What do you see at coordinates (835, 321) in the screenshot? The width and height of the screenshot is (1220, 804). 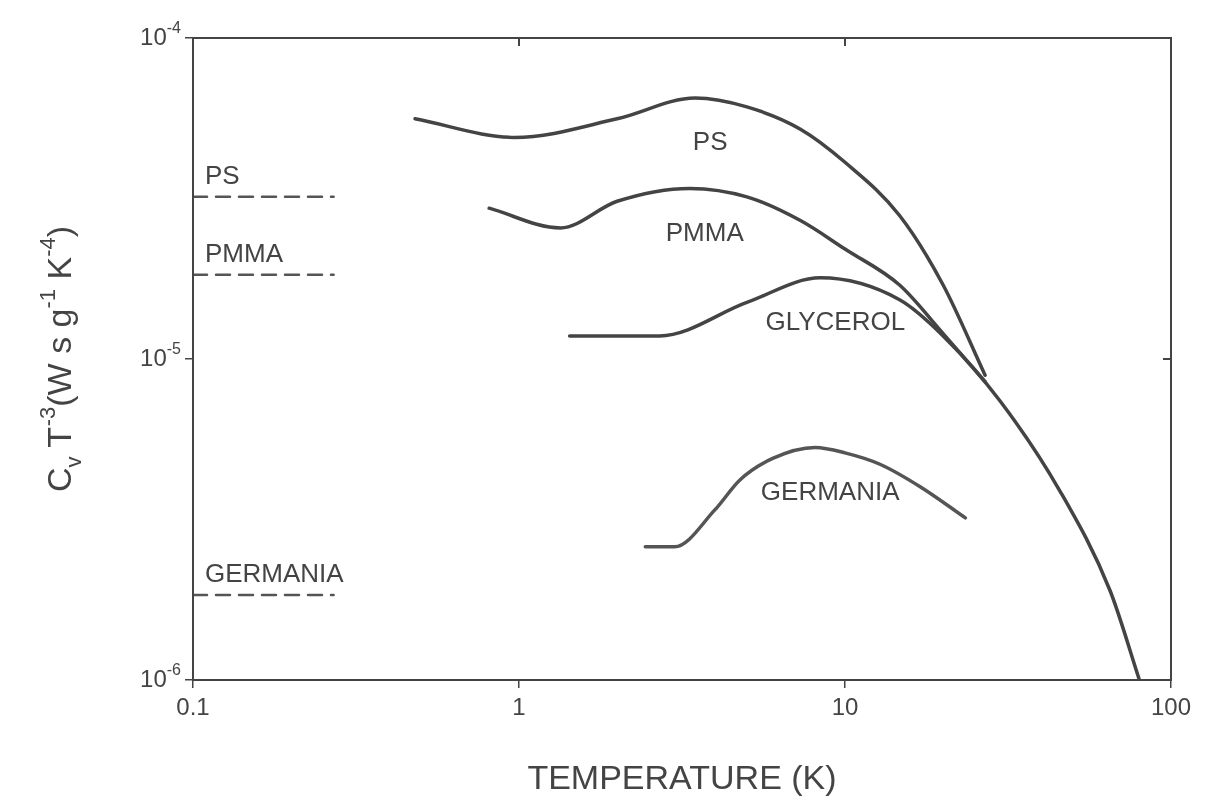 I see `series-label: GLYCEROL` at bounding box center [835, 321].